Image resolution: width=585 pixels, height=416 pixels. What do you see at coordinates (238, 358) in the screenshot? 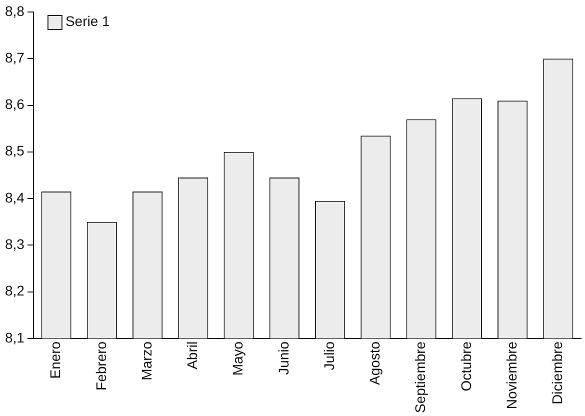
I see `x-tick-label: Mayo` at bounding box center [238, 358].